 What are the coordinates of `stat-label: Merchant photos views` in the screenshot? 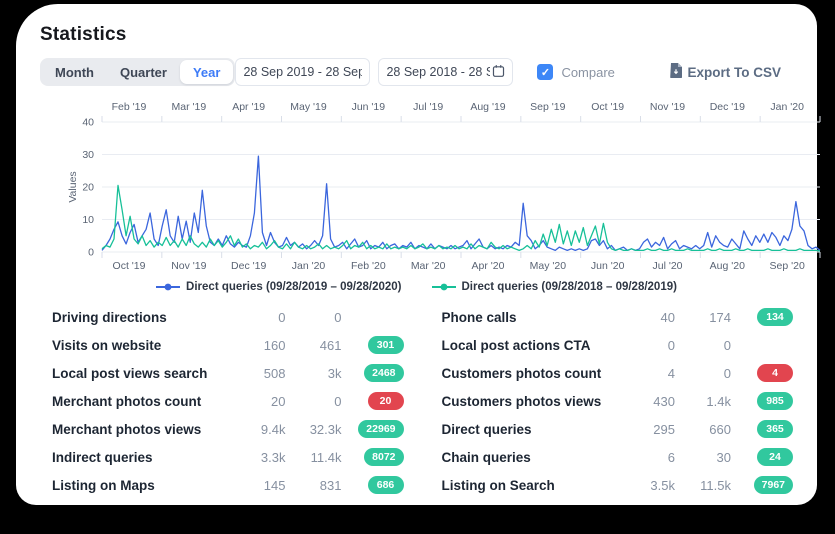 It's located at (127, 429).